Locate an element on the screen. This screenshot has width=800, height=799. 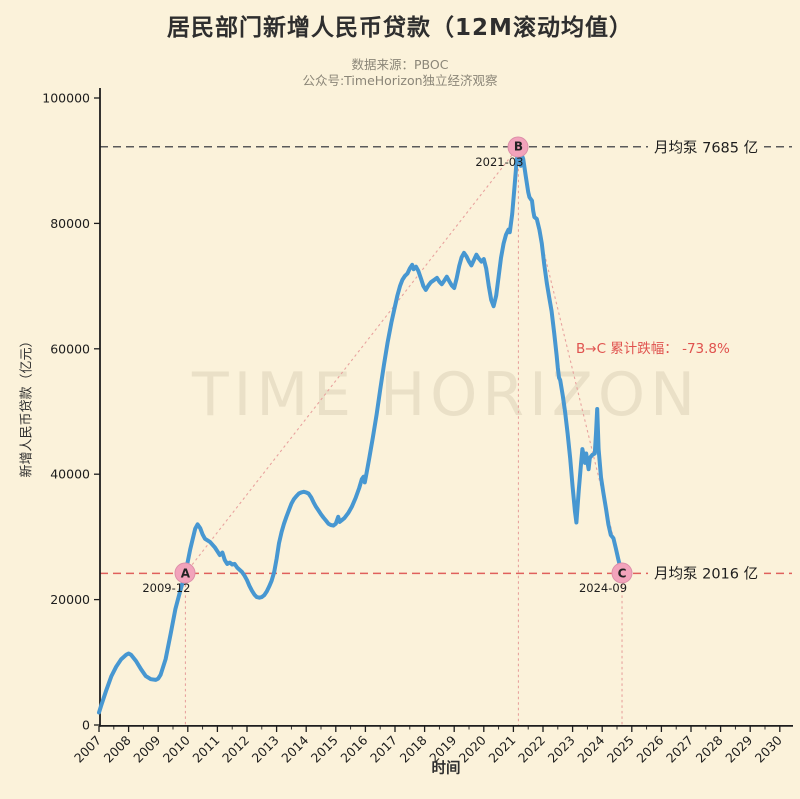
y-axis-title: 新增人民币贷款（亿元） is located at coordinates (27, 406).